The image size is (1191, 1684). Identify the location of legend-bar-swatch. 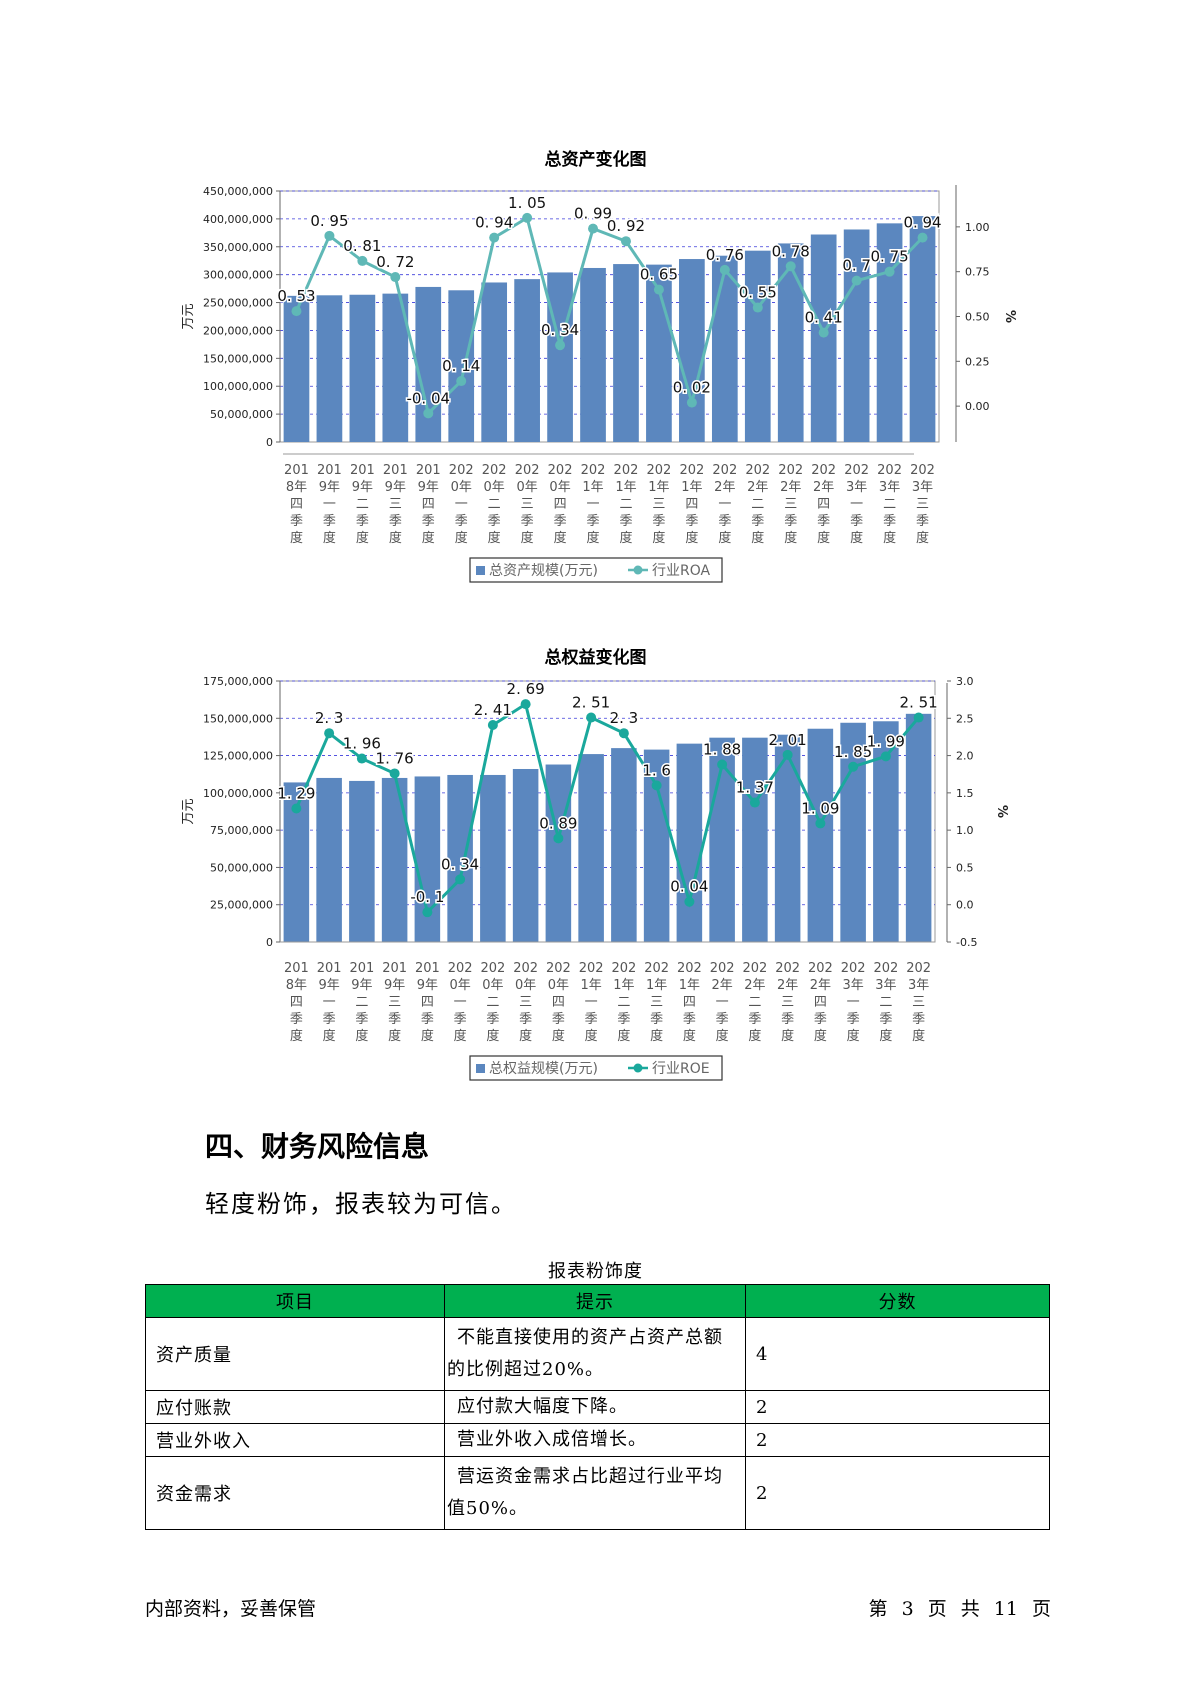
(480, 1068).